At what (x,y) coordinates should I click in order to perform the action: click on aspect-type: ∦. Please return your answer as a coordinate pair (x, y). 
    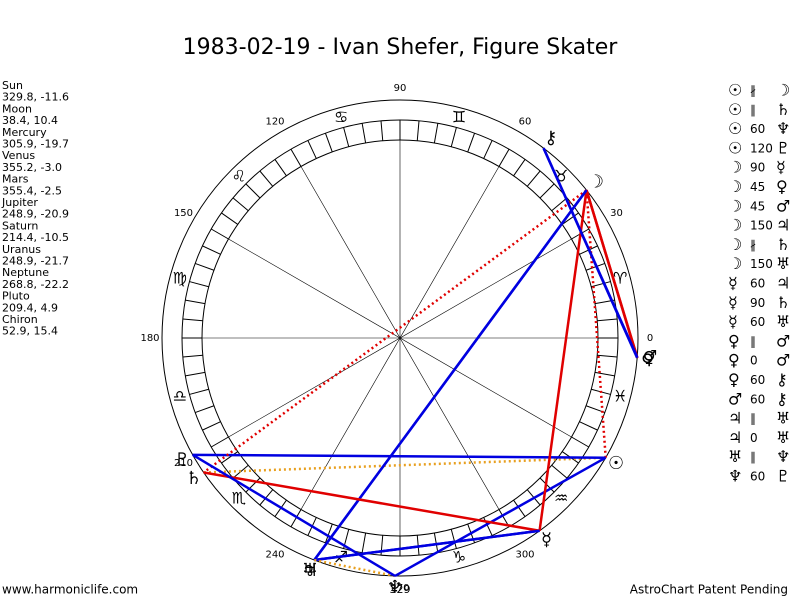
    Looking at the image, I should click on (753, 91).